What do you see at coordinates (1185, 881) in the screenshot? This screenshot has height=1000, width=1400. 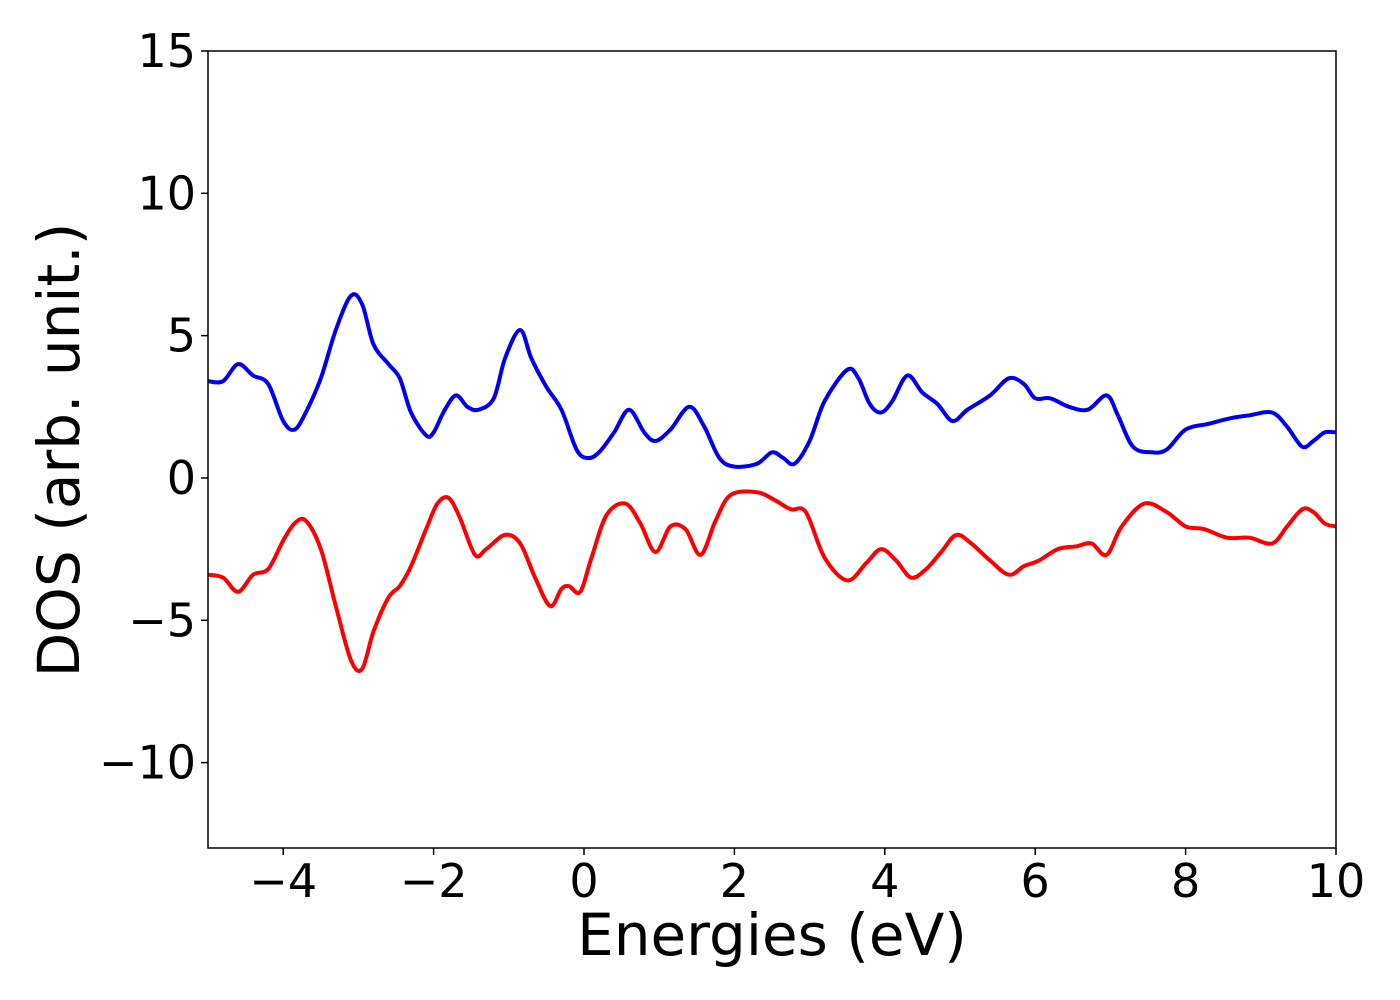 I see `x-tick-label: 8` at bounding box center [1185, 881].